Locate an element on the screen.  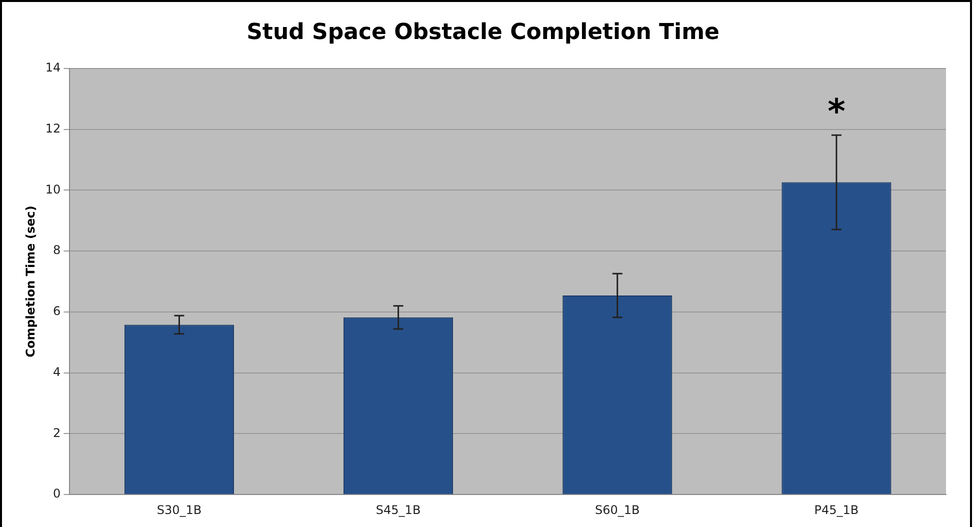
y-tick-label: 2 is located at coordinates (57, 433).